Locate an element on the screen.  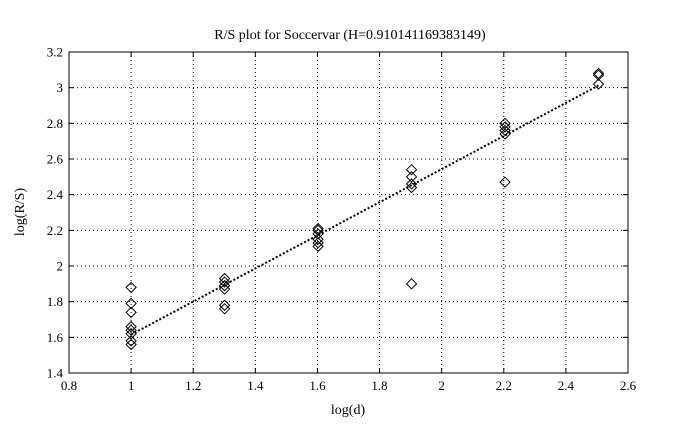
x-tick-label: 1.2 is located at coordinates (193, 385).